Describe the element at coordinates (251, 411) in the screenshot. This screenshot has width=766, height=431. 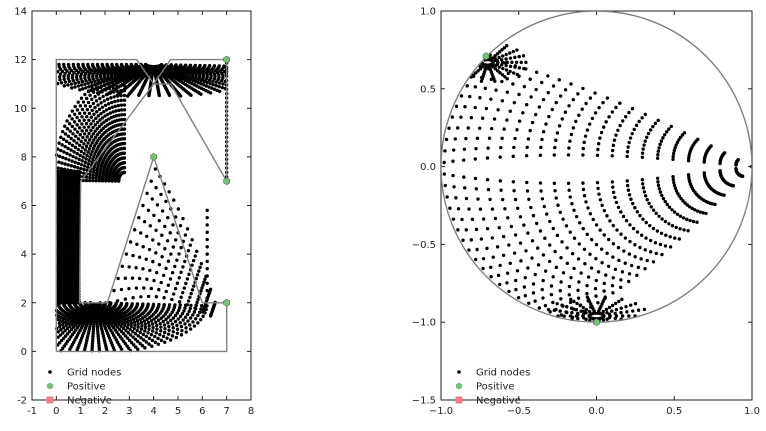
I see `x-tick-label: 8` at that location.